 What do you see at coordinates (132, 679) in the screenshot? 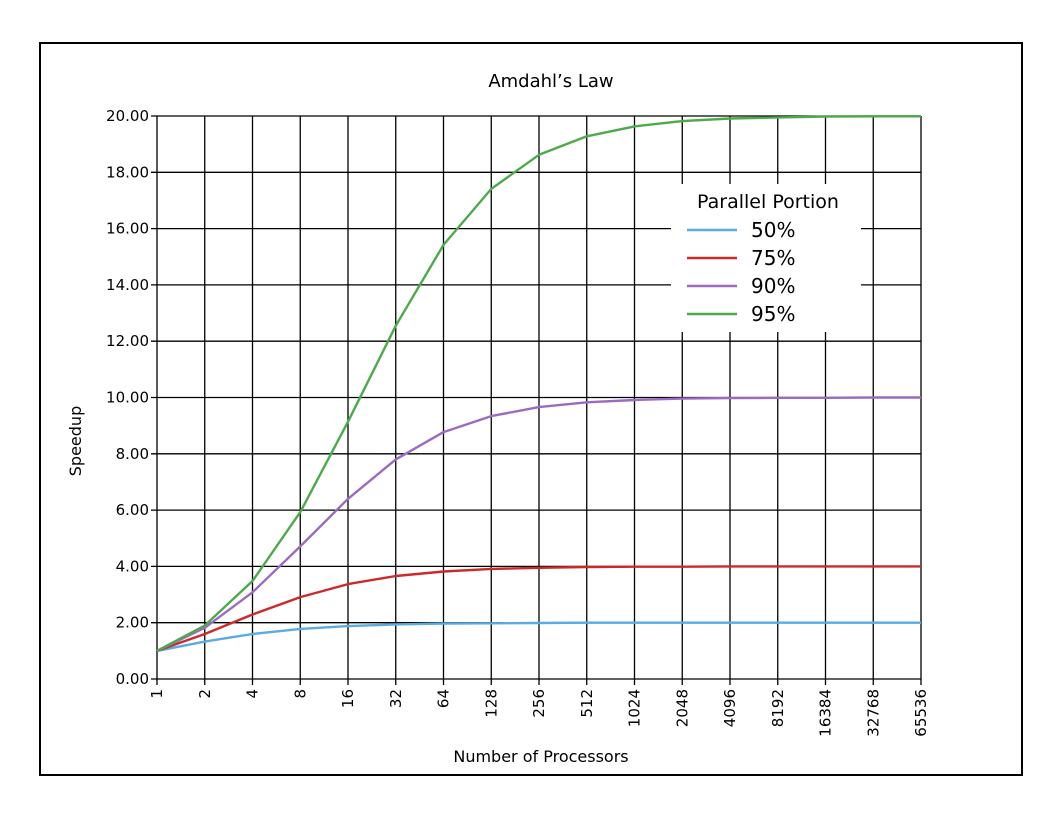
I see `y-tick-label: 0.00` at bounding box center [132, 679].